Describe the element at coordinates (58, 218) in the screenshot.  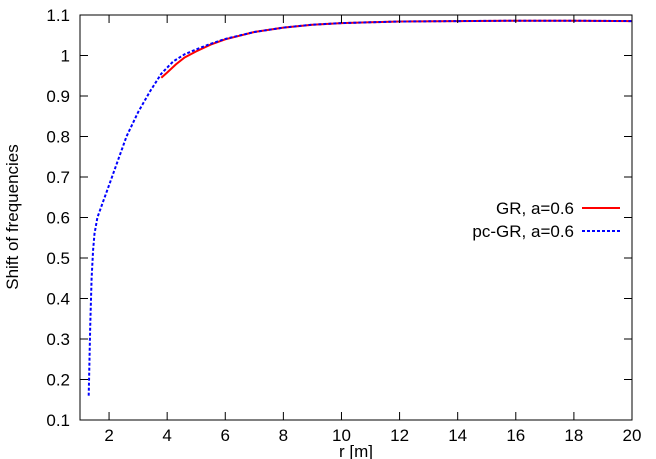
I see `y-tick-label: 0.6` at that location.